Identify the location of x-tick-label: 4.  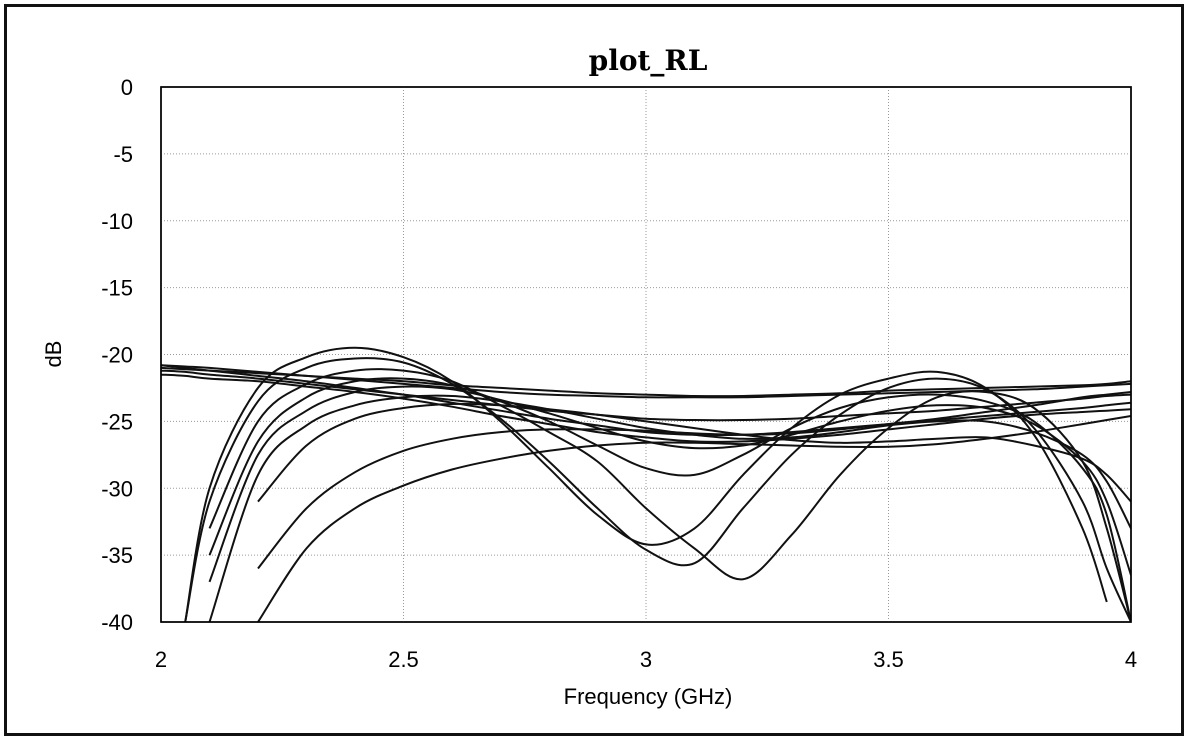
(1131, 659).